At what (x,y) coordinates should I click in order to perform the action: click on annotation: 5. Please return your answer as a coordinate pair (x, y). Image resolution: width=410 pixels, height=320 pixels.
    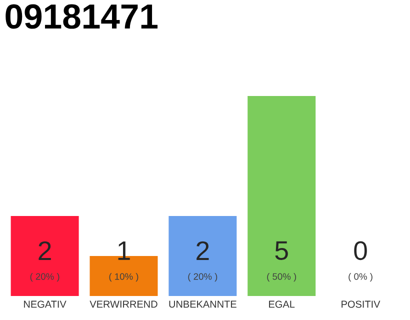
    Looking at the image, I should click on (281, 250).